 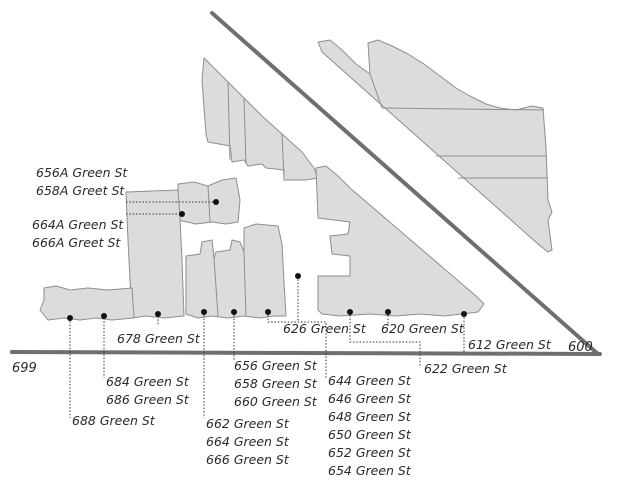 What do you see at coordinates (148, 381) in the screenshot?
I see `address-label-684: 684 Green St` at bounding box center [148, 381].